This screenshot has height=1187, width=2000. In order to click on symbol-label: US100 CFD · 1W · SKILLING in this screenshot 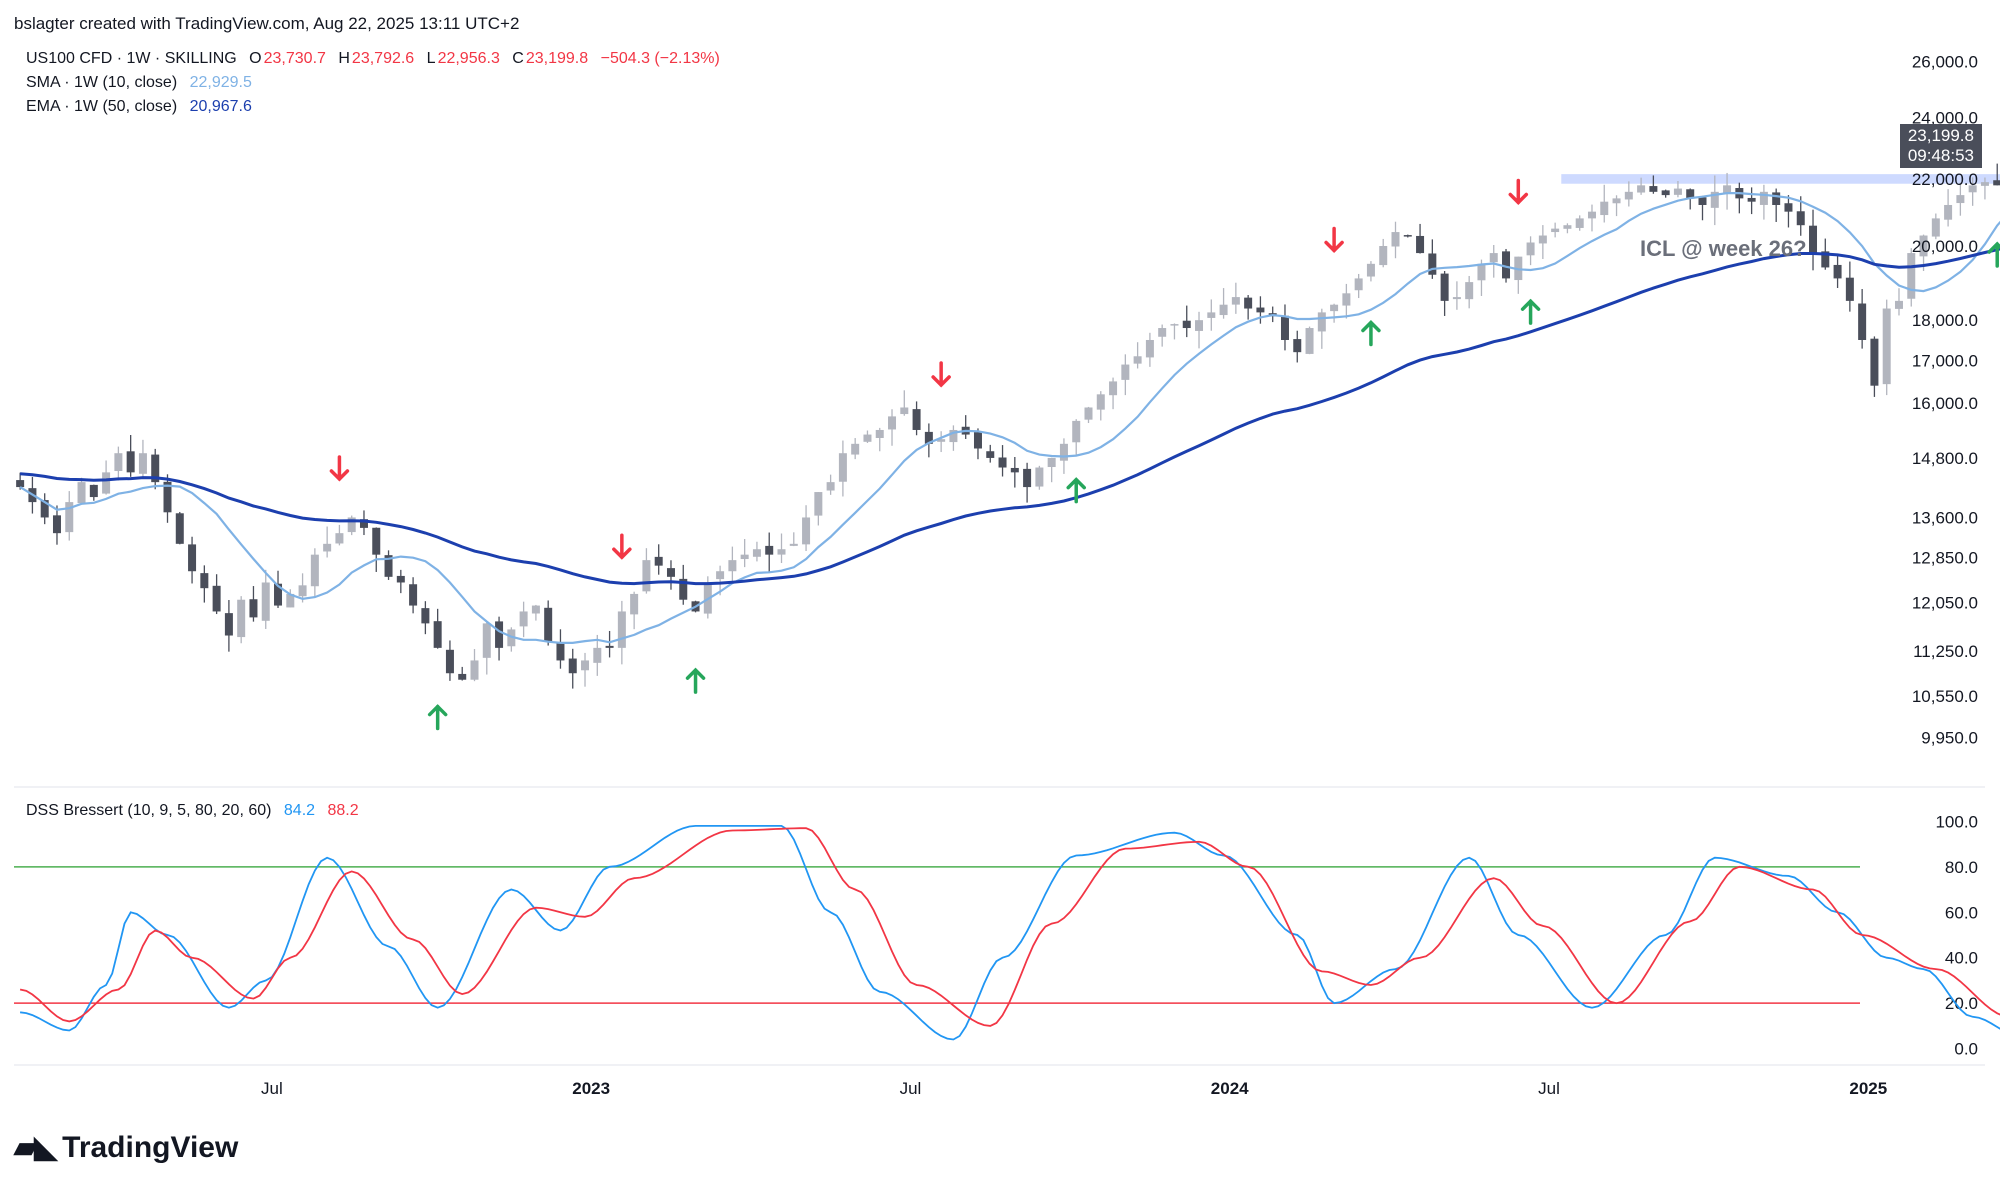, I will do `click(131, 58)`.